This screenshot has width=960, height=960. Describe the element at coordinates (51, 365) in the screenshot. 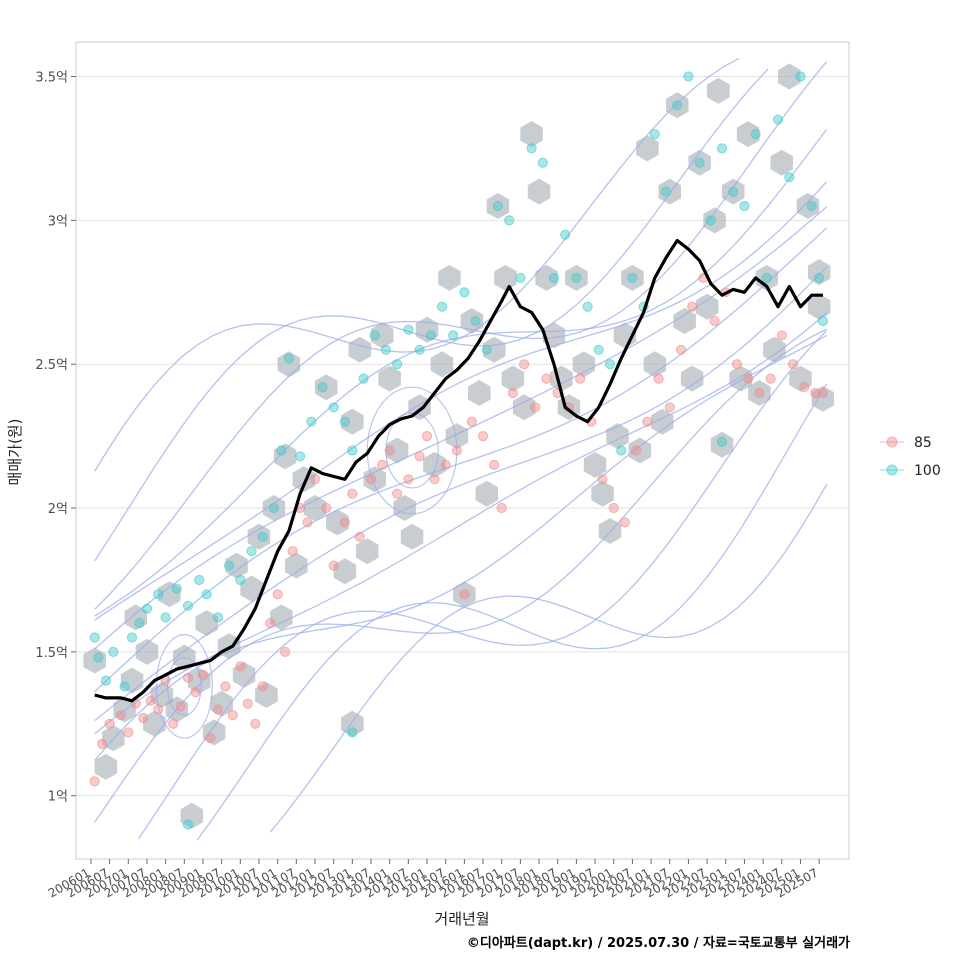

I see `y-tick-label: 2.5억` at that location.